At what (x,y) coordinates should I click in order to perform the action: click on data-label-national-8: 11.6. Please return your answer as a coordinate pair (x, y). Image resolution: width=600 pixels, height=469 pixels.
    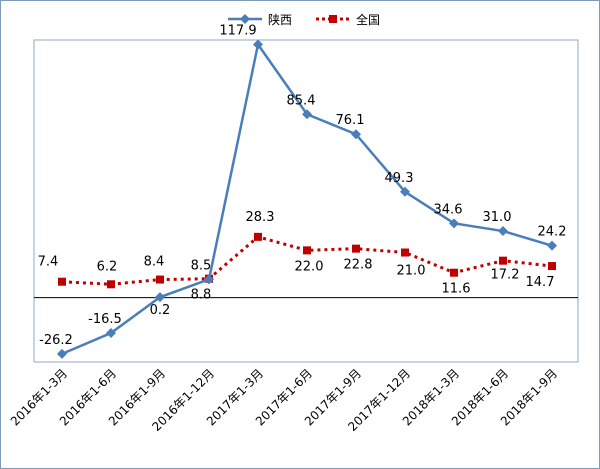
    Looking at the image, I should click on (456, 289).